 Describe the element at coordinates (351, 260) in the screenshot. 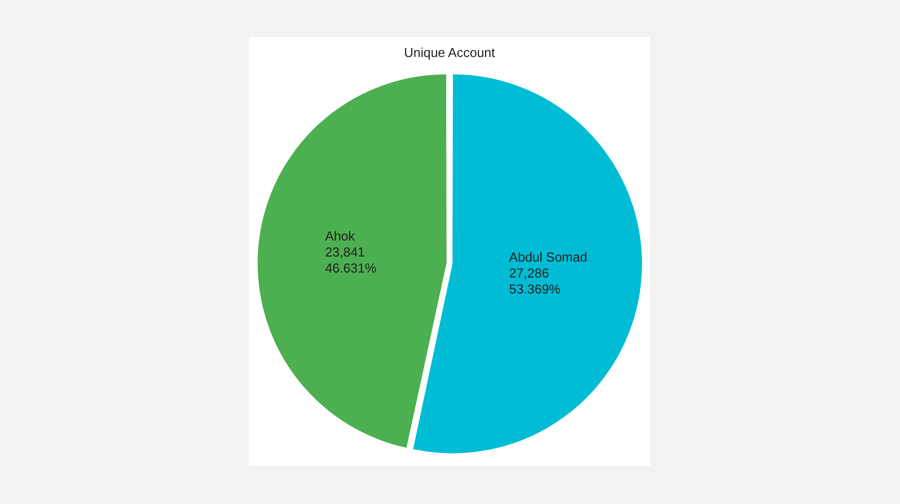

I see `data-label: 23,841 46.631%` at that location.